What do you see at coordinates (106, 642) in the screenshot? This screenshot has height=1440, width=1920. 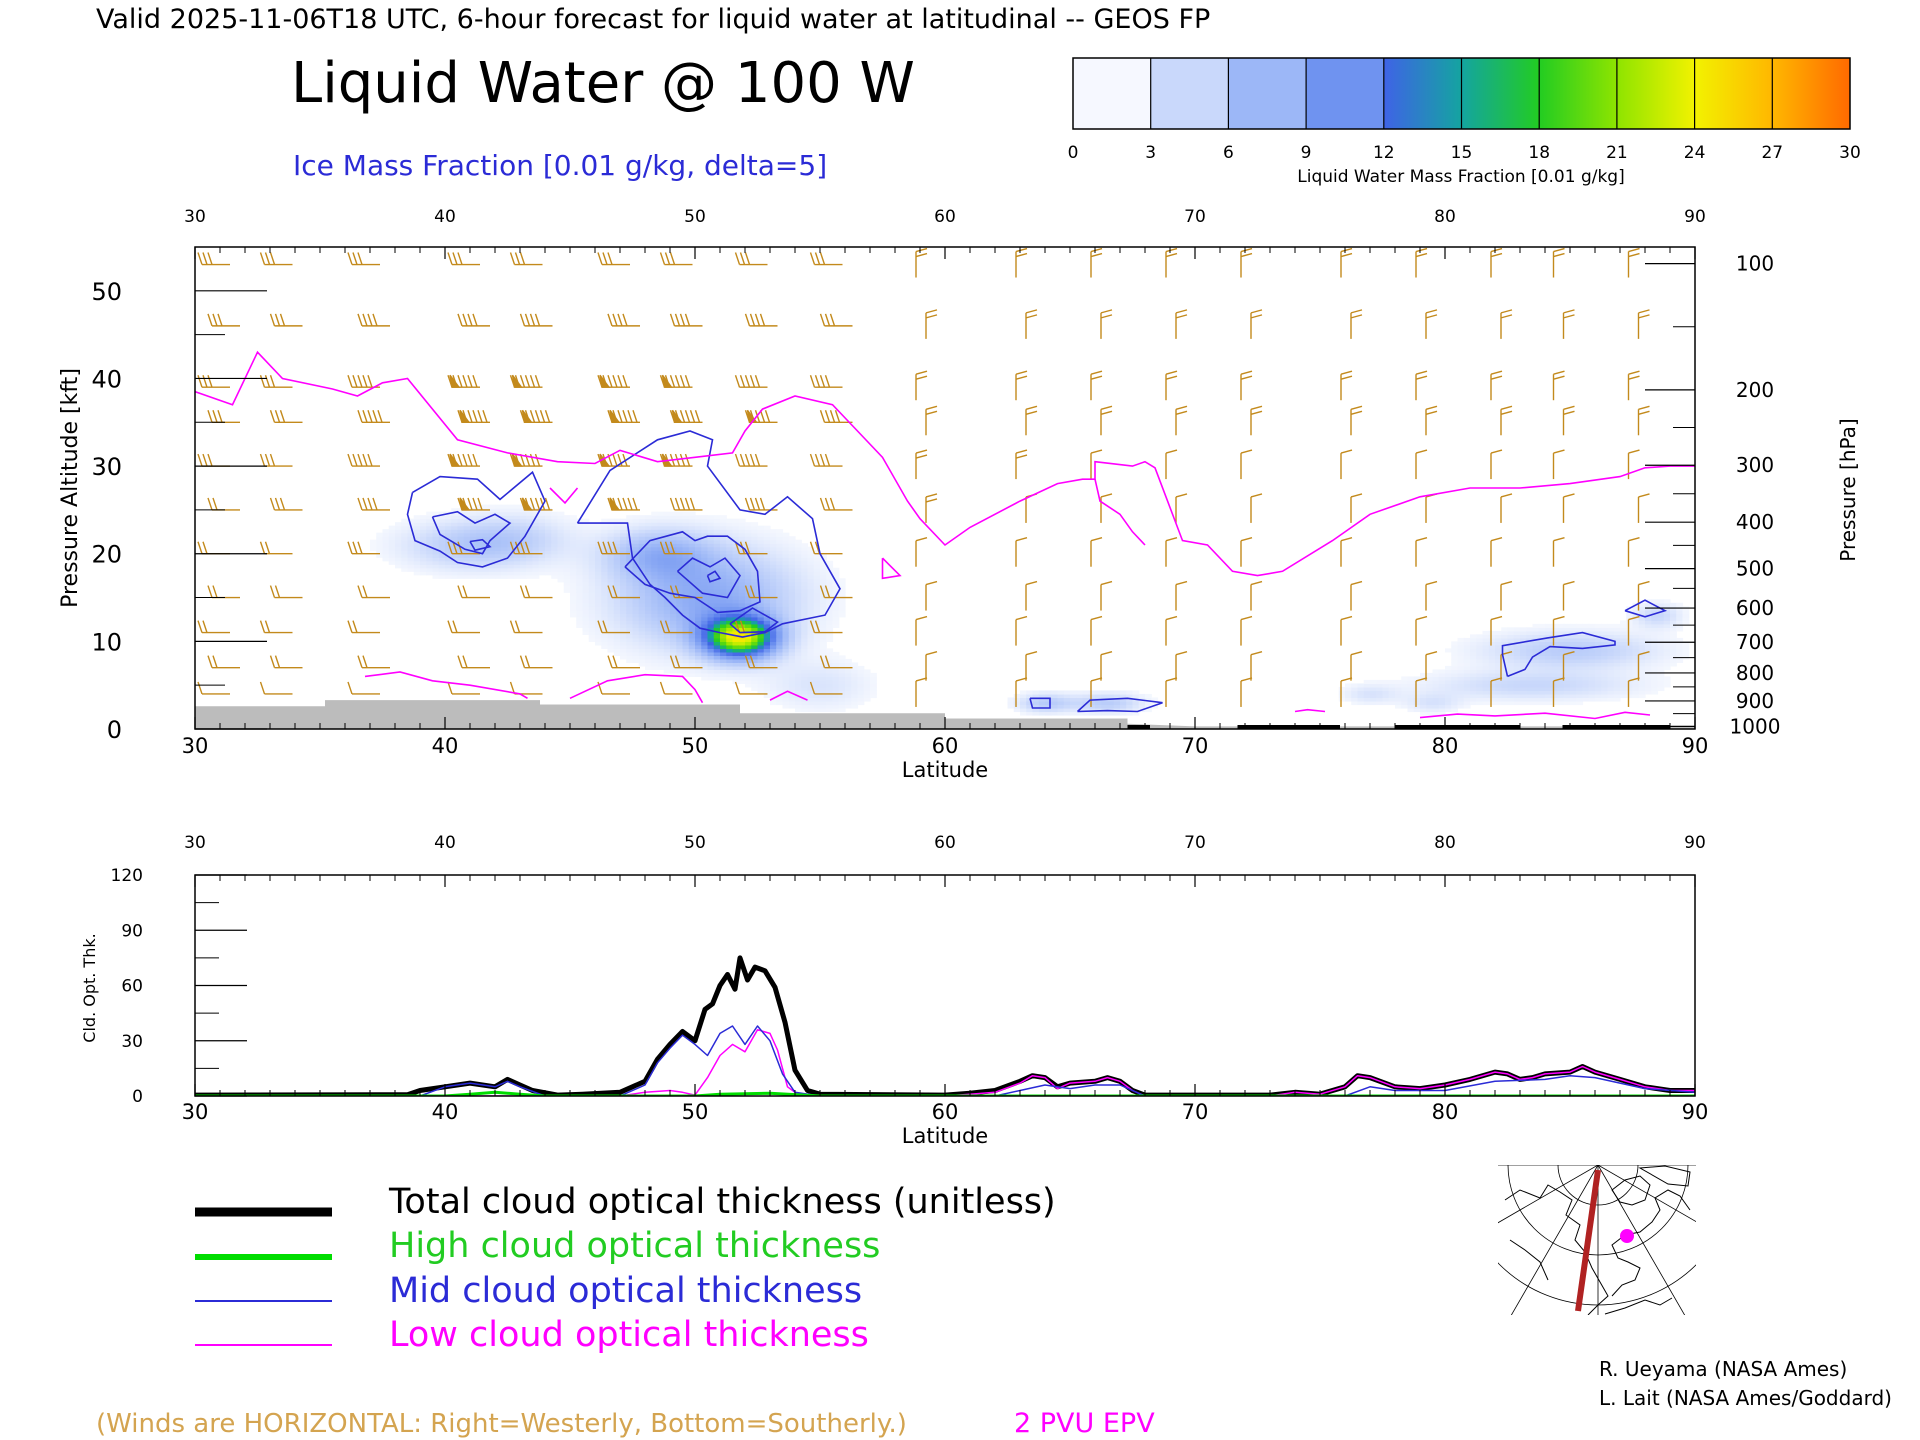 I see `top-y-tick-label: 10` at bounding box center [106, 642].